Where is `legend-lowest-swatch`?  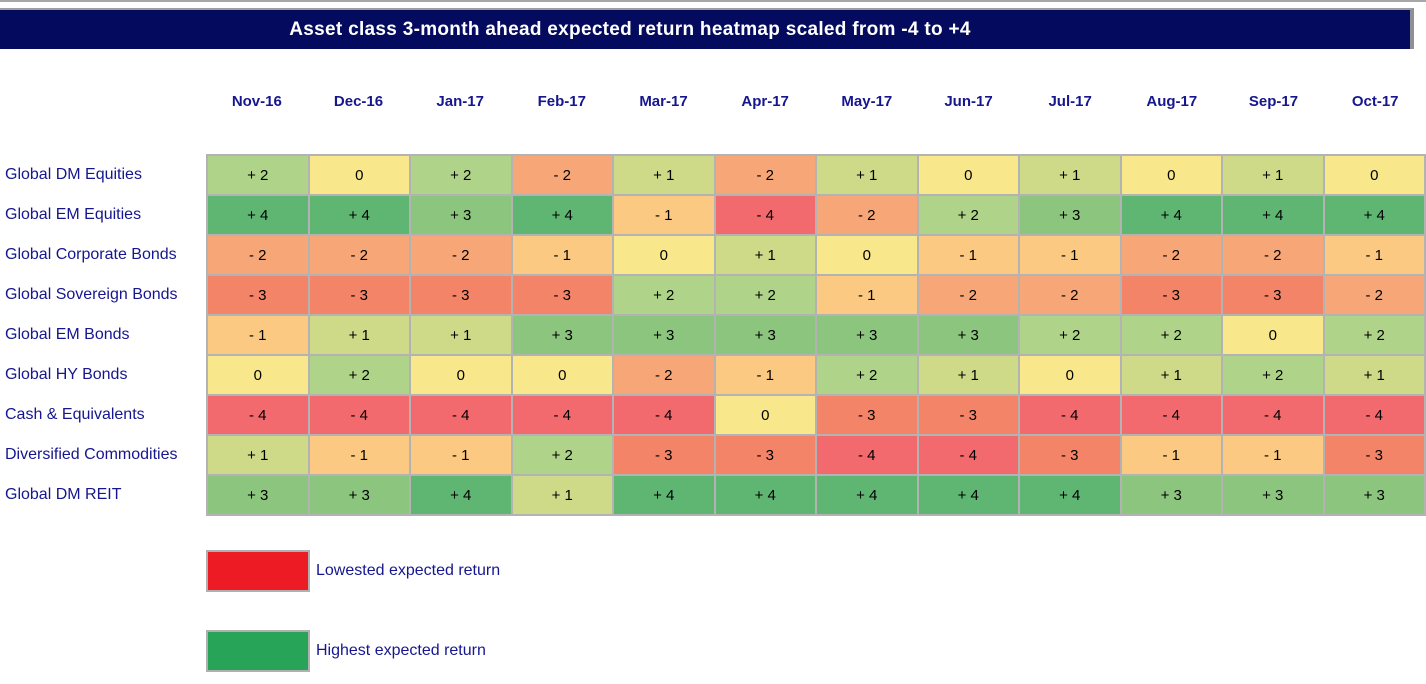 legend-lowest-swatch is located at coordinates (258, 571).